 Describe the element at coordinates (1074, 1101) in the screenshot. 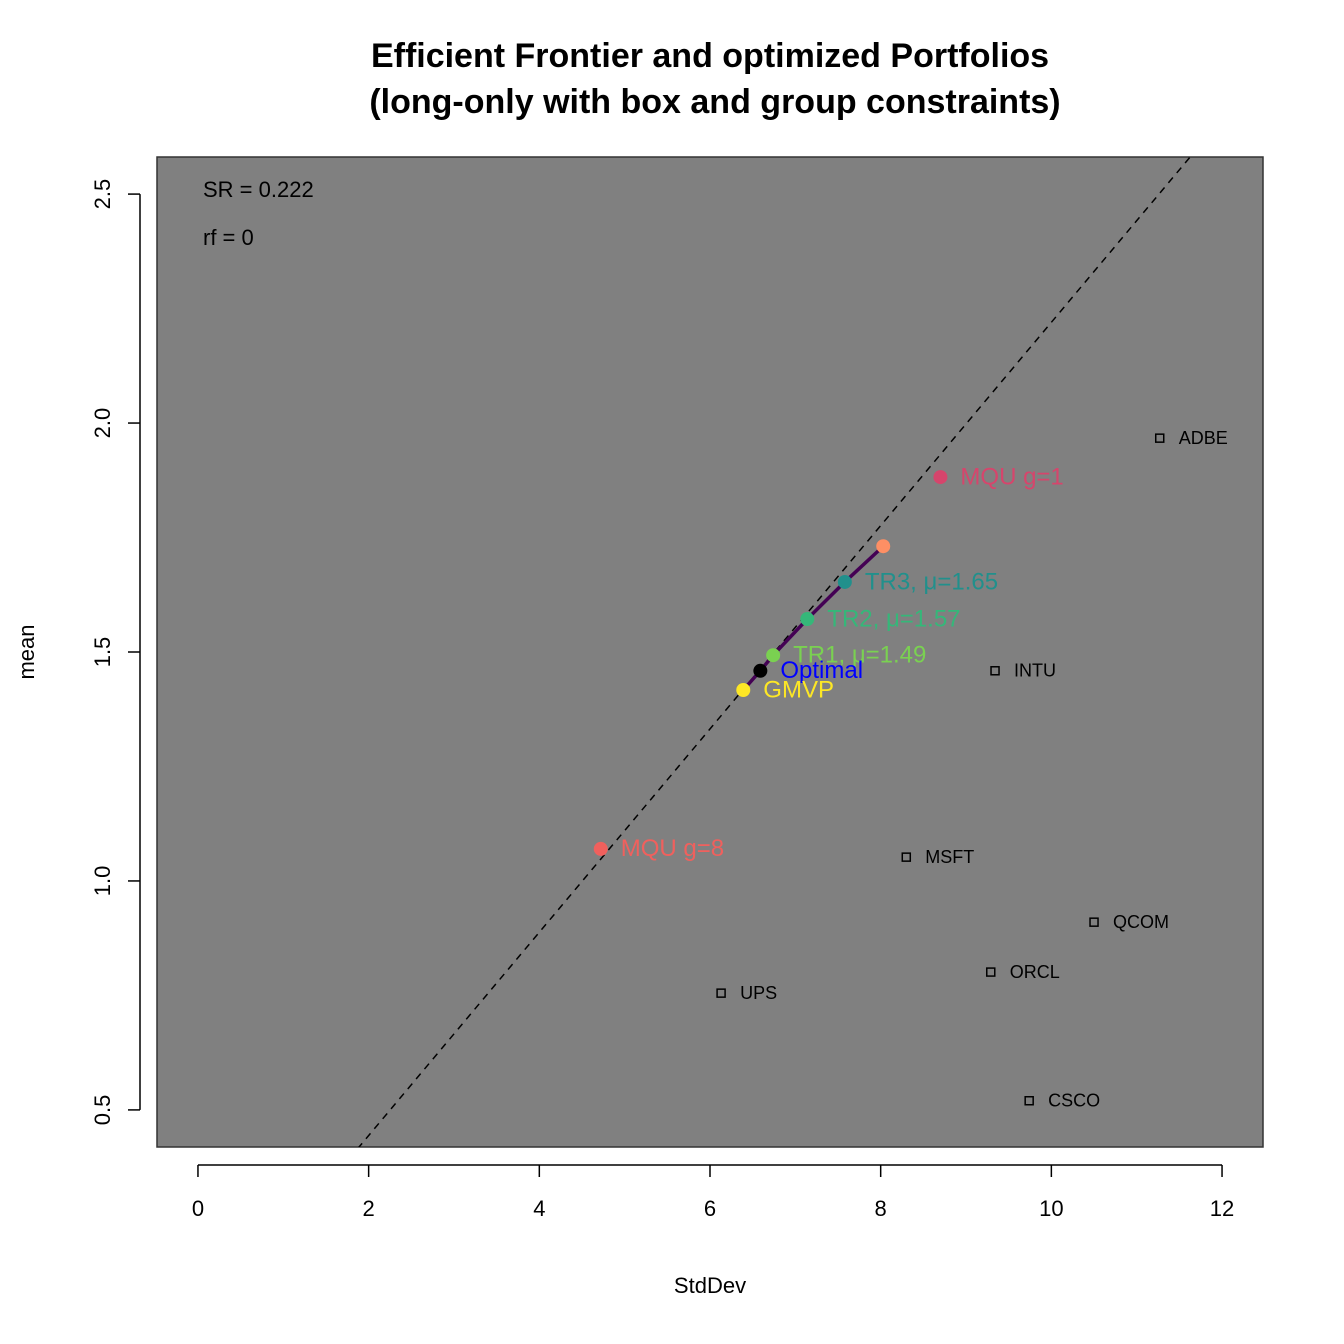

I see `asset-label: CSCO` at that location.